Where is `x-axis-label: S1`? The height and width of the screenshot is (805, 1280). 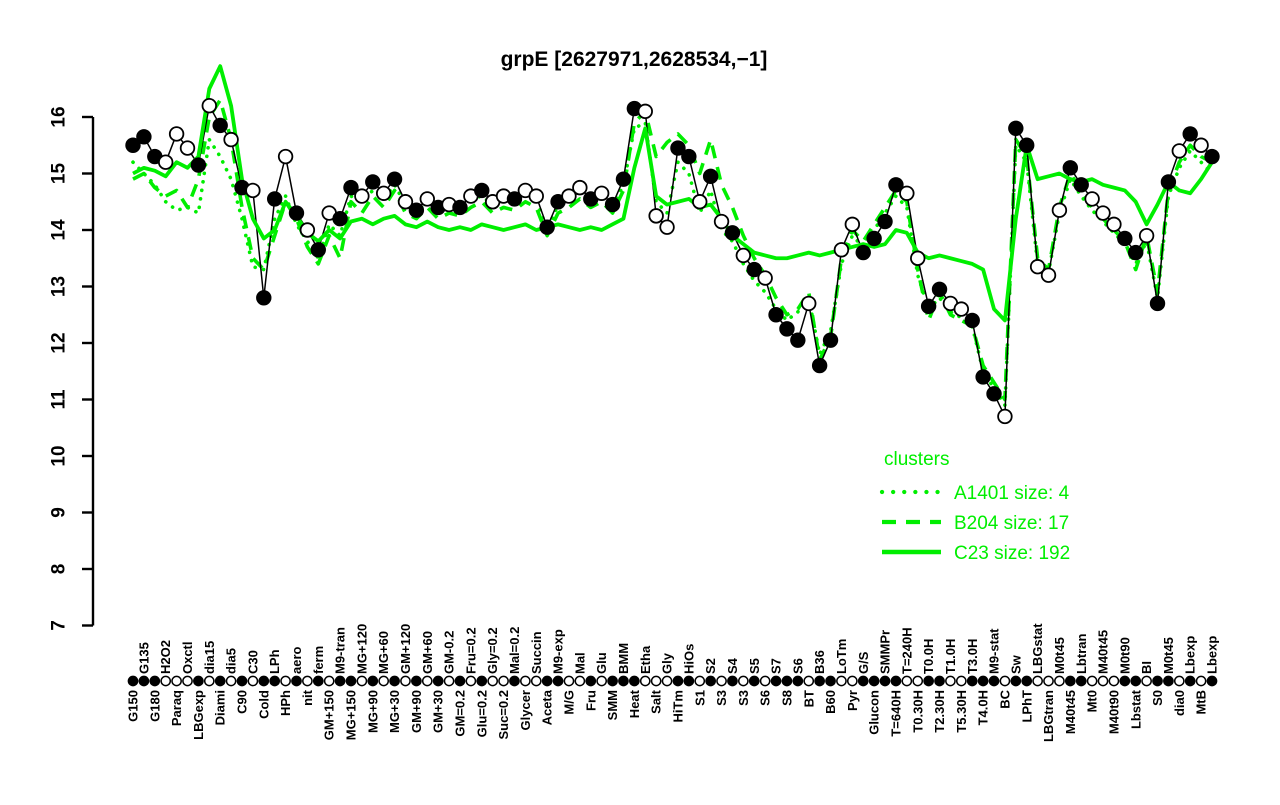
x-axis-label: S1 is located at coordinates (699, 698).